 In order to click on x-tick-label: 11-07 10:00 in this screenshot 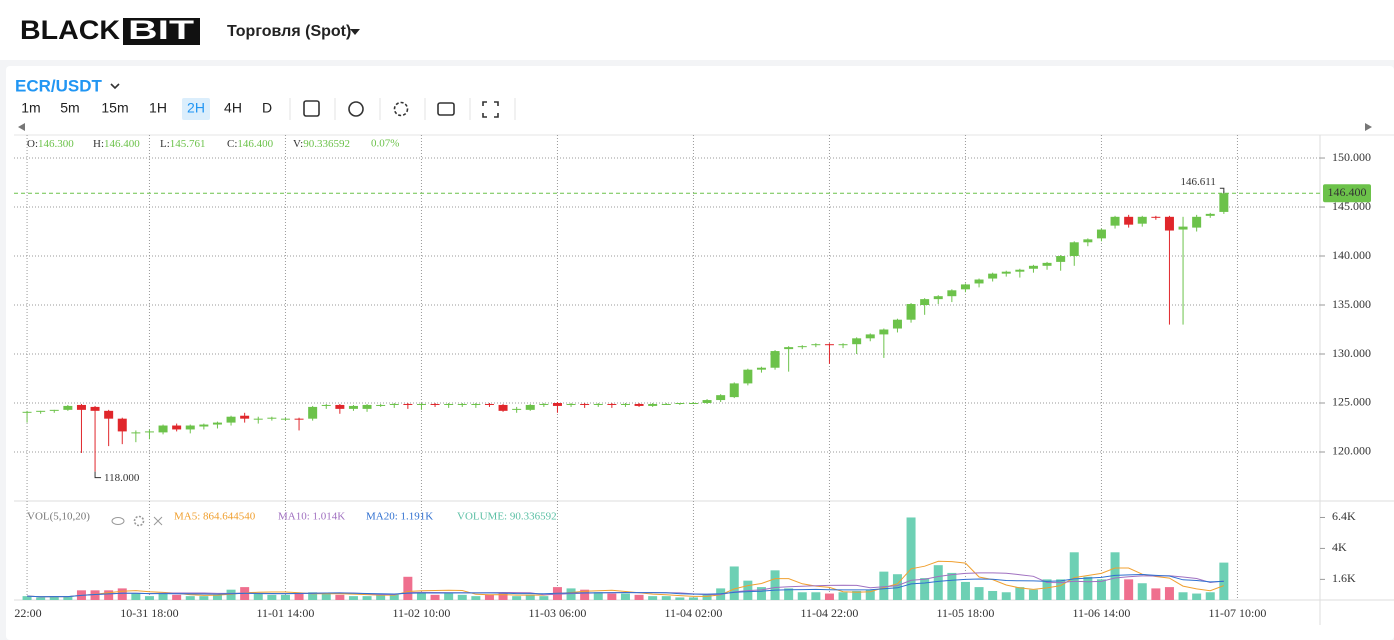, I will do `click(1238, 613)`.